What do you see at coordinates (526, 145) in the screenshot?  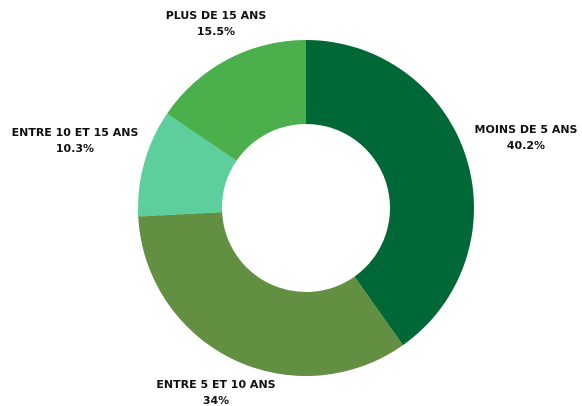 I see `value-label: 40.2%` at bounding box center [526, 145].